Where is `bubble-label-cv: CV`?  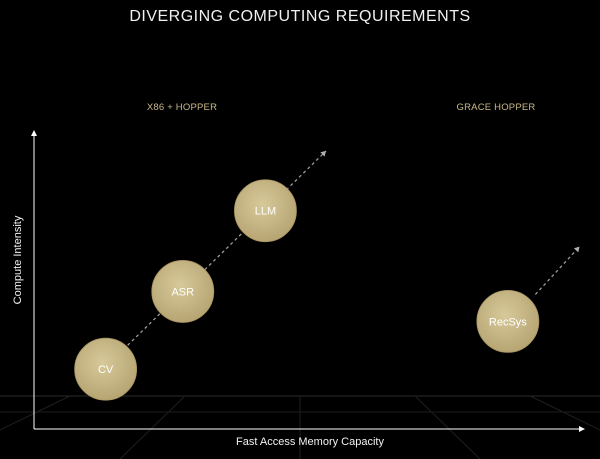
bubble-label-cv: CV is located at coordinates (106, 370).